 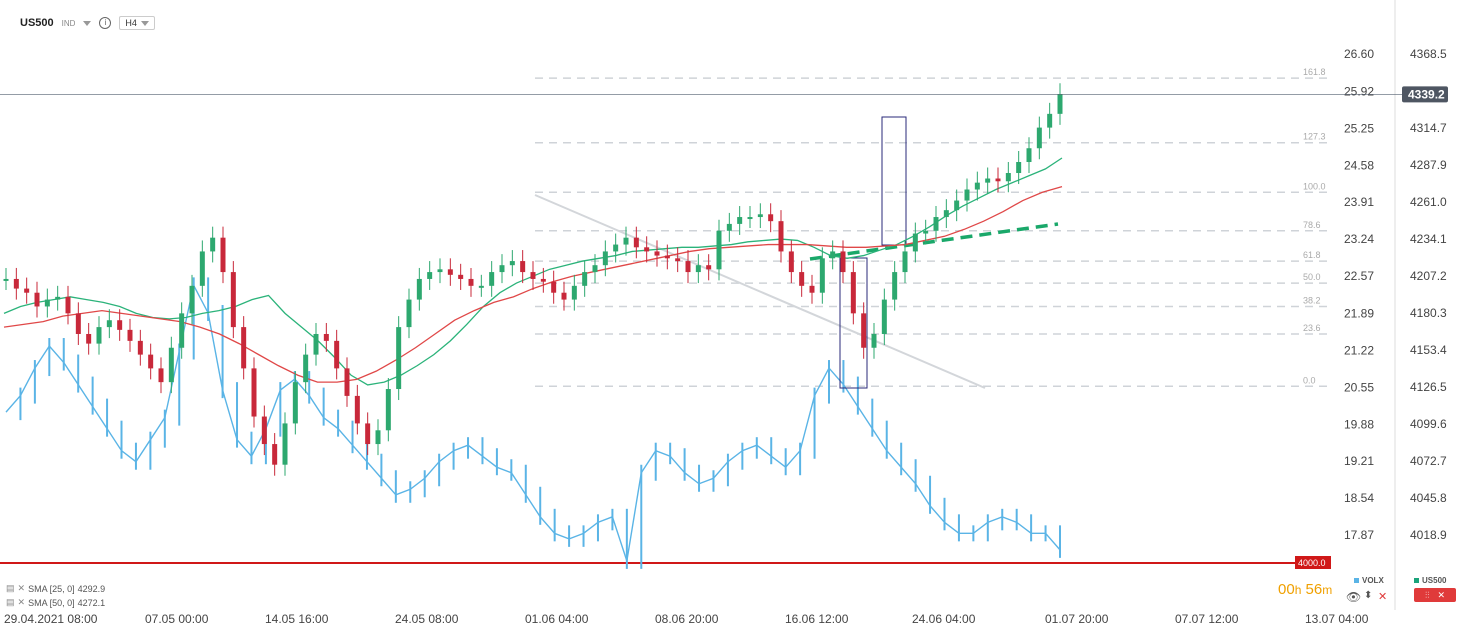 I want to click on indicator-value: 4272.1, so click(x=91, y=602).